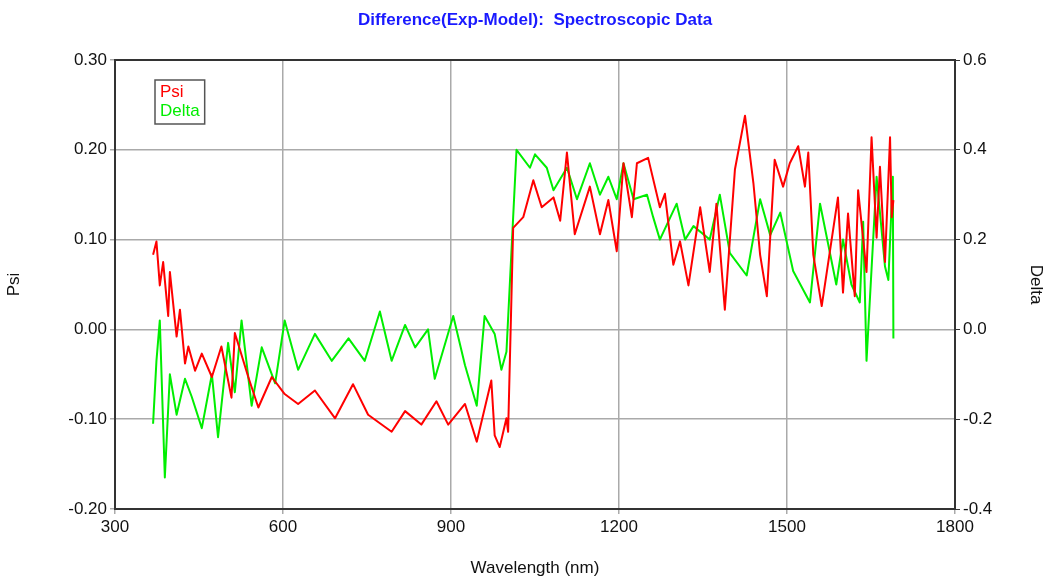  What do you see at coordinates (975, 329) in the screenshot?
I see `y2-tick-label: 0.0` at bounding box center [975, 329].